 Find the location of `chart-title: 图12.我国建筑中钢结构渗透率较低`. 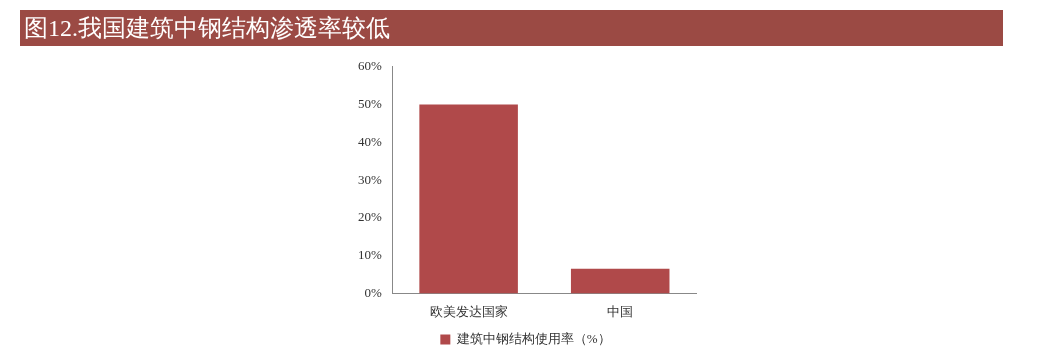

chart-title: 图12.我国建筑中钢结构渗透率较低 is located at coordinates (511, 28).